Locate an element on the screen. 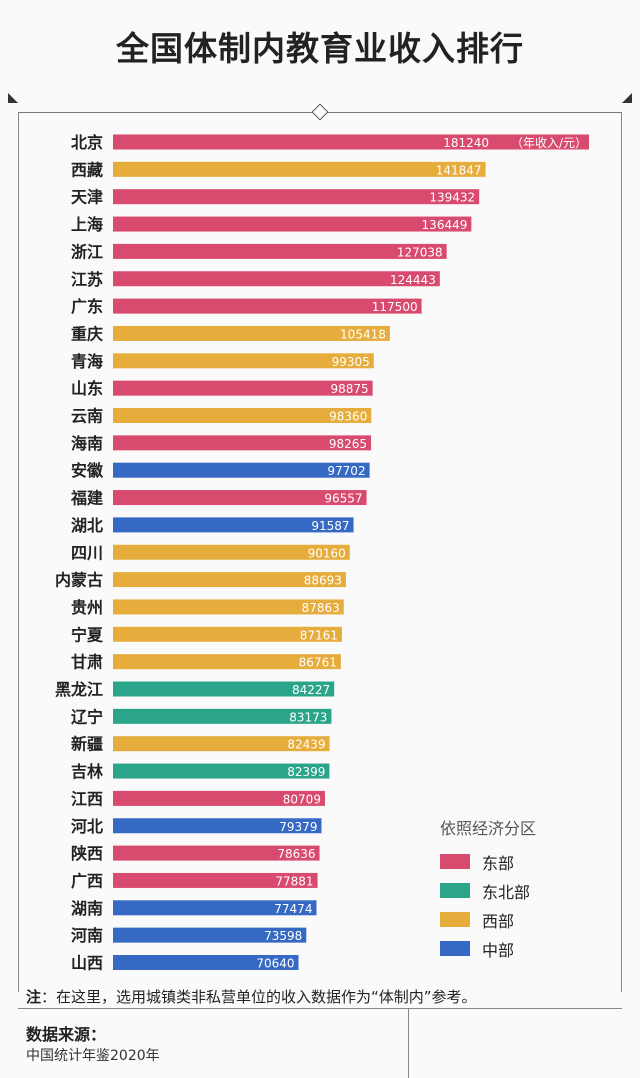 The height and width of the screenshot is (1078, 640). value-label: 83173 is located at coordinates (308, 717).